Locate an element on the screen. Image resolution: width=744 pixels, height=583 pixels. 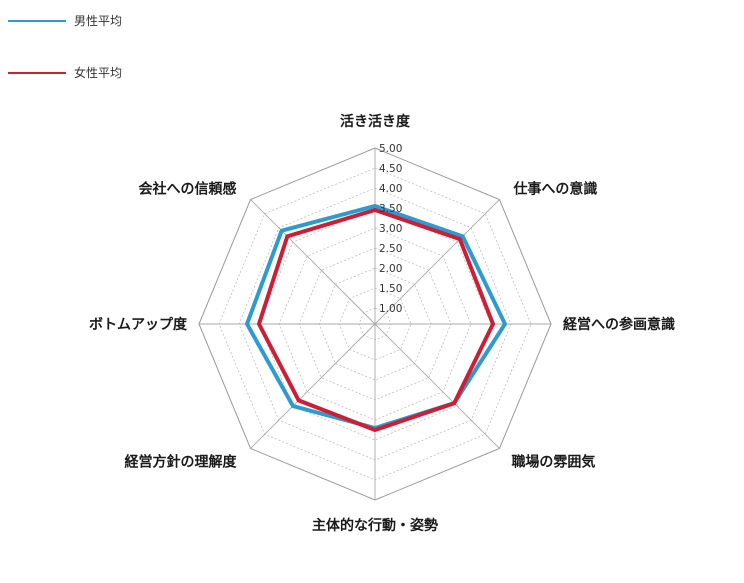
legend-swatch-female is located at coordinates (37, 73).